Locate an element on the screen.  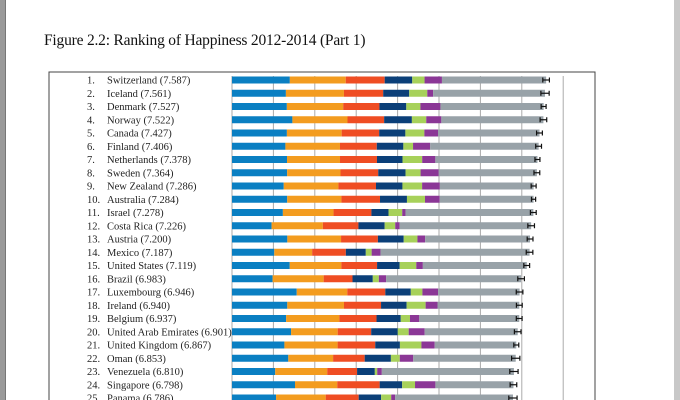
rank-label: 12. is located at coordinates (93, 226).